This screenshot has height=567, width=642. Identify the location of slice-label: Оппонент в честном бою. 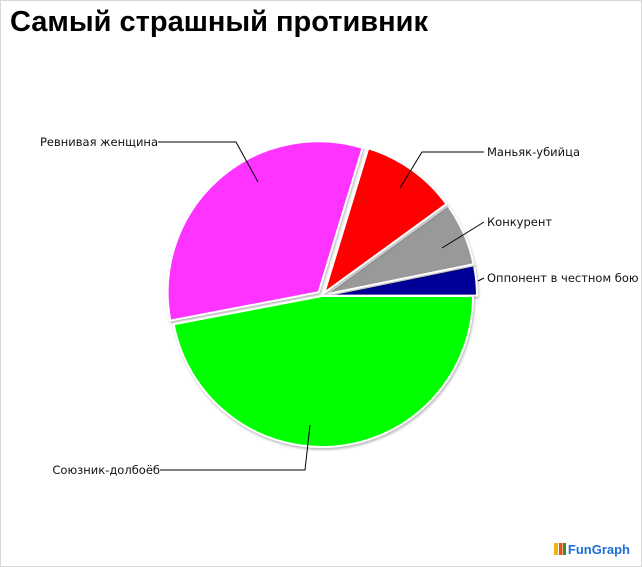
(563, 278).